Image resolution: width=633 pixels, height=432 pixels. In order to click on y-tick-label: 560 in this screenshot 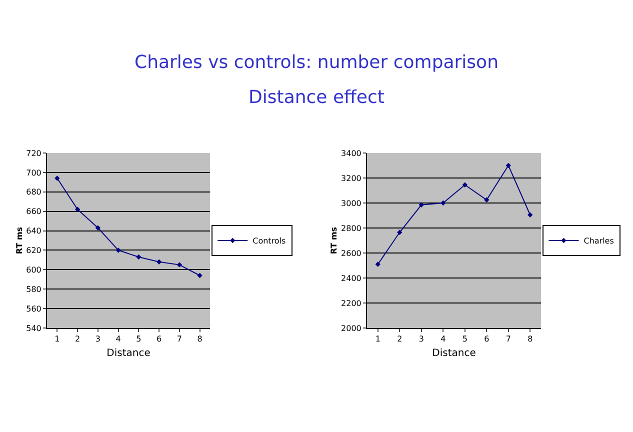, I will do `click(34, 309)`.